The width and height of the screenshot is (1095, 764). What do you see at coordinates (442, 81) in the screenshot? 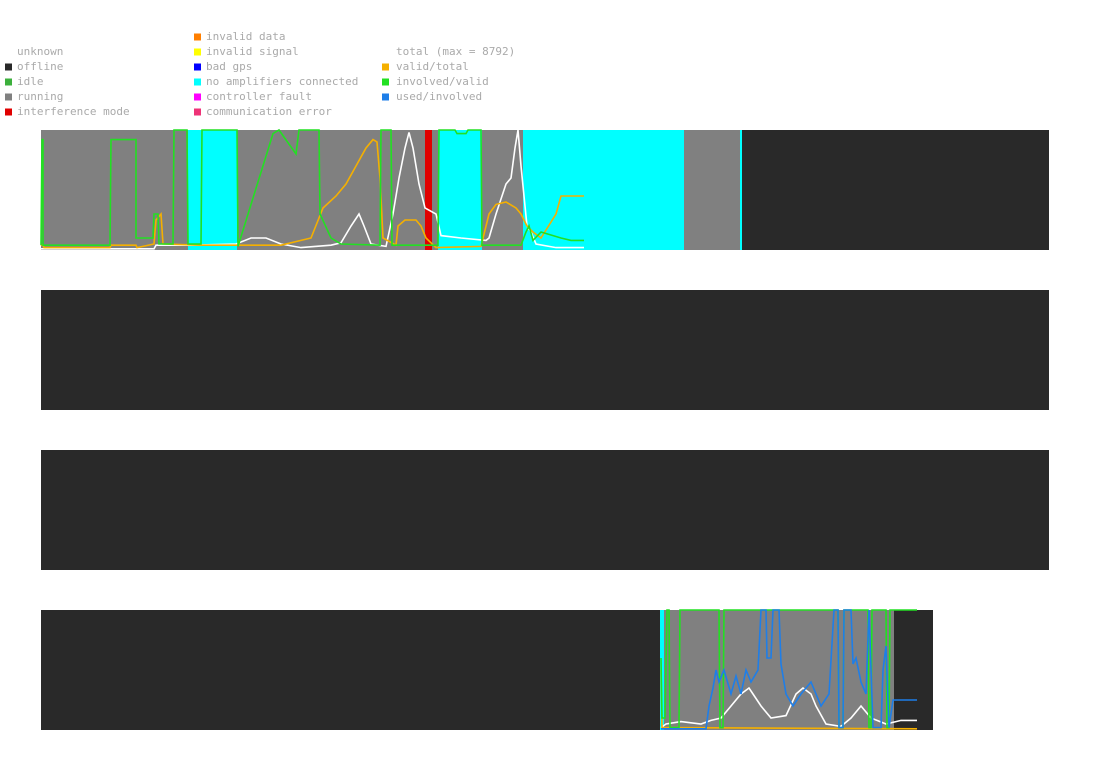
I see `legend-label: involved/valid` at bounding box center [442, 81].